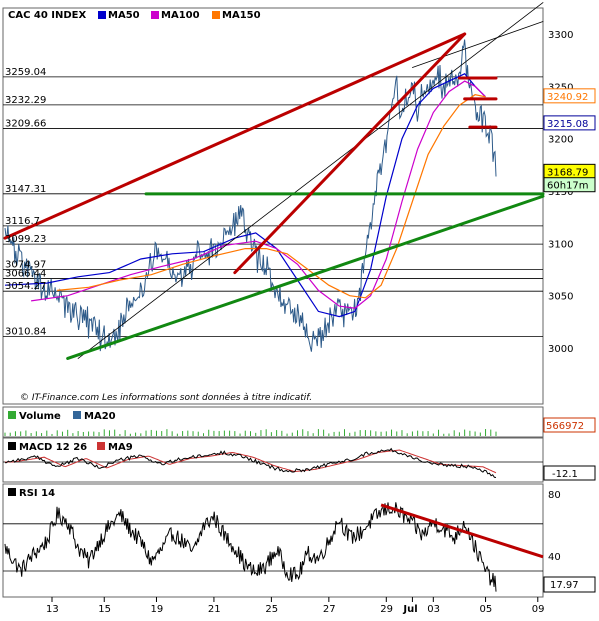 The width and height of the screenshot is (599, 621). I want to click on y-tick-label: 80, so click(554, 495).